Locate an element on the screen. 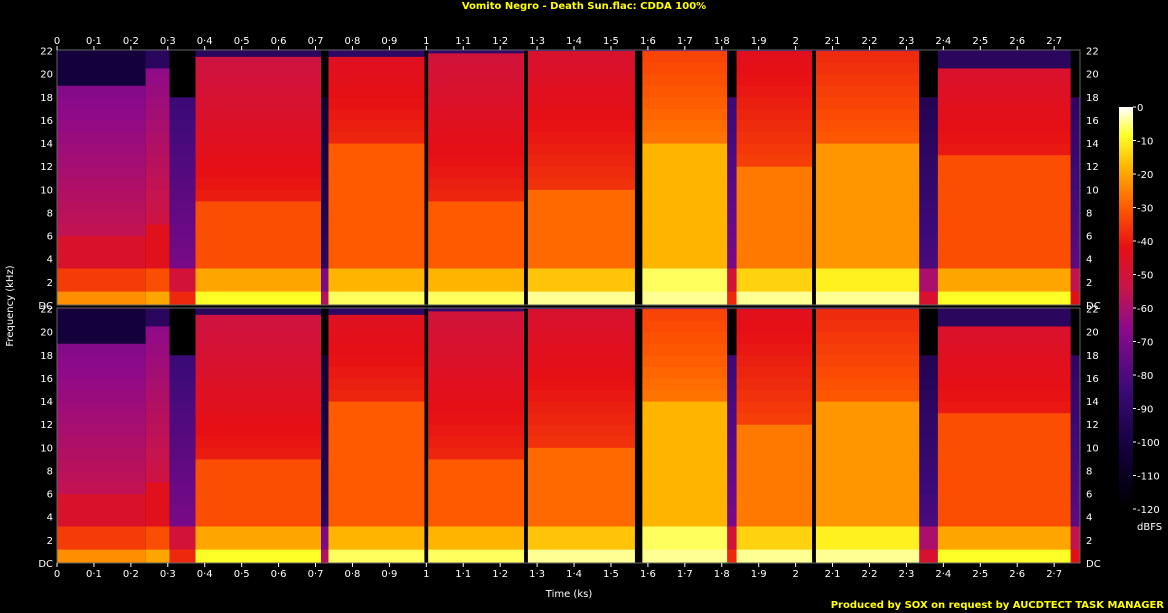 This screenshot has width=1168, height=613. x-tick-label: 2·2 is located at coordinates (870, 41).